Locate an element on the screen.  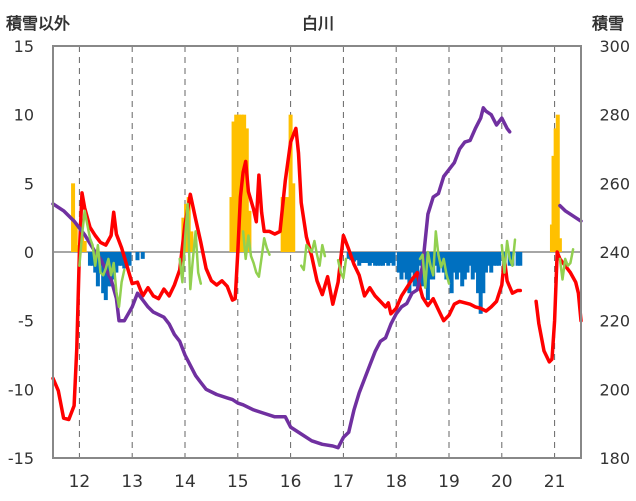
line-green-segment3 is located at coordinates (256, 254).